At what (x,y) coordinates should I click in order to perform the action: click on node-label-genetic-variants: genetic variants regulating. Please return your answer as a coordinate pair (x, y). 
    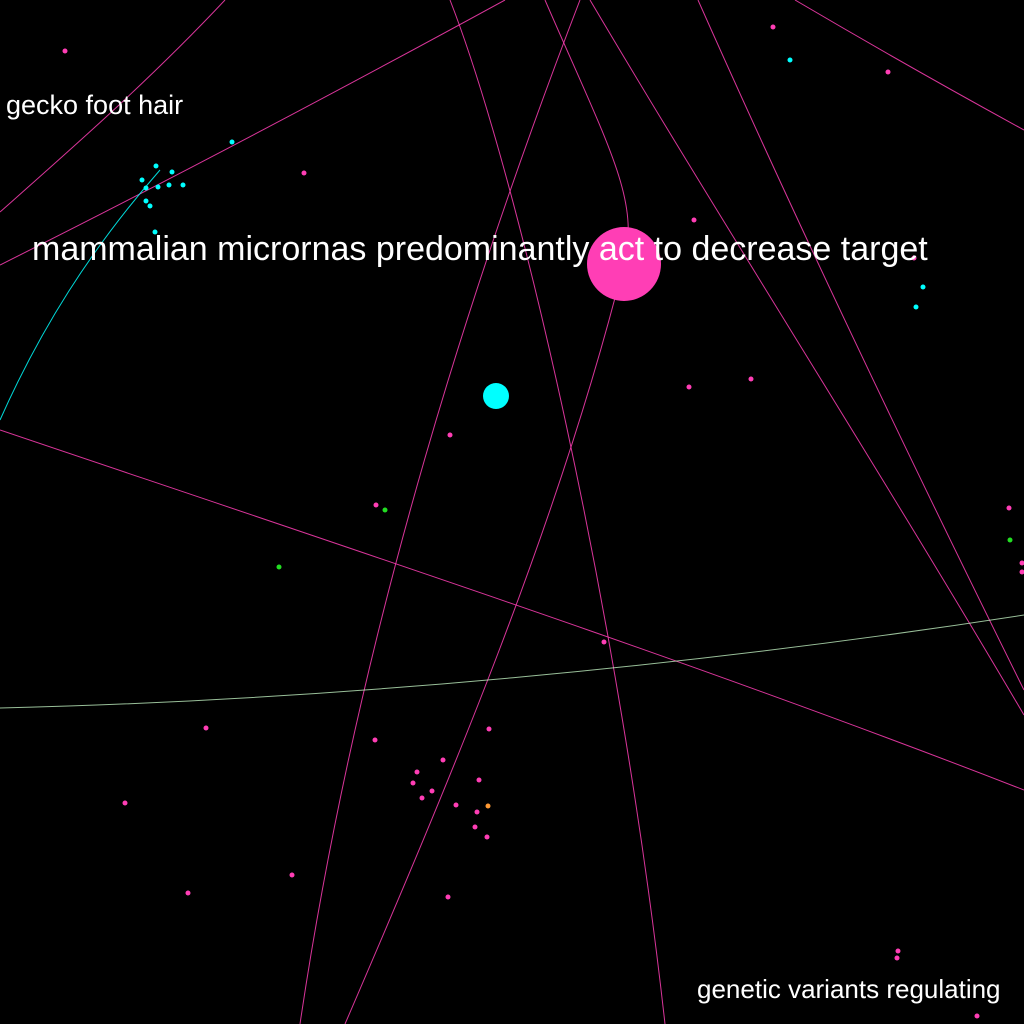
    Looking at the image, I should click on (849, 989).